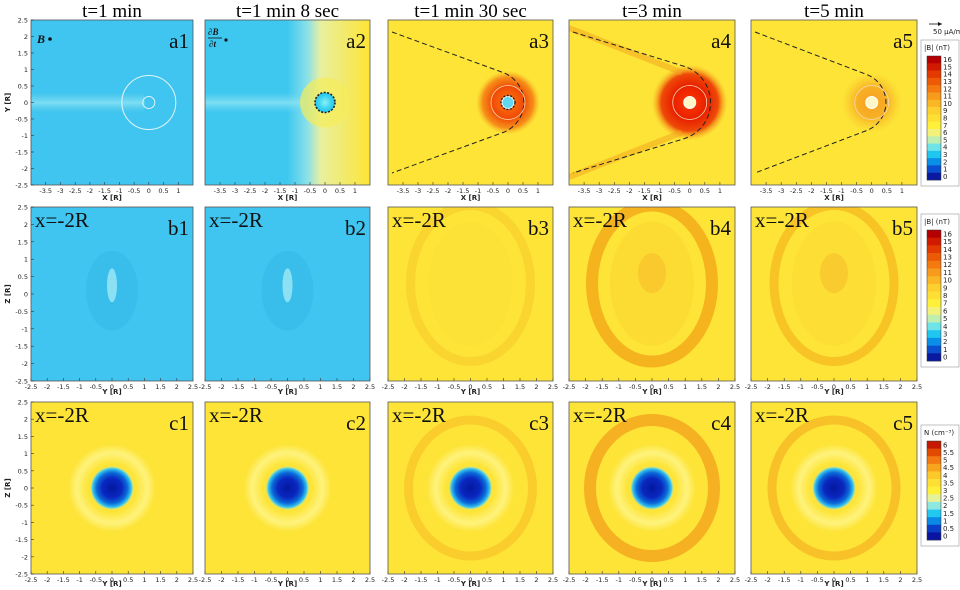  What do you see at coordinates (26, 70) in the screenshot?
I see `y-tick-label: 1` at bounding box center [26, 70].